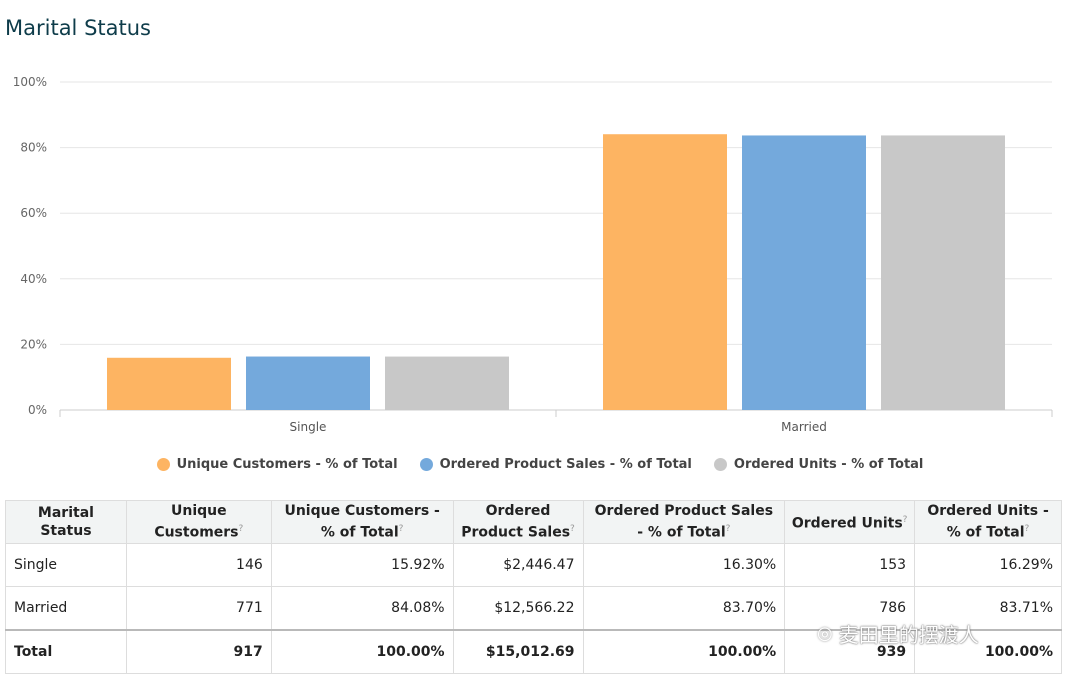 This screenshot has width=1080, height=681. What do you see at coordinates (518, 565) in the screenshot?
I see `cell-ordered-product-sales: $2,446.47` at bounding box center [518, 565].